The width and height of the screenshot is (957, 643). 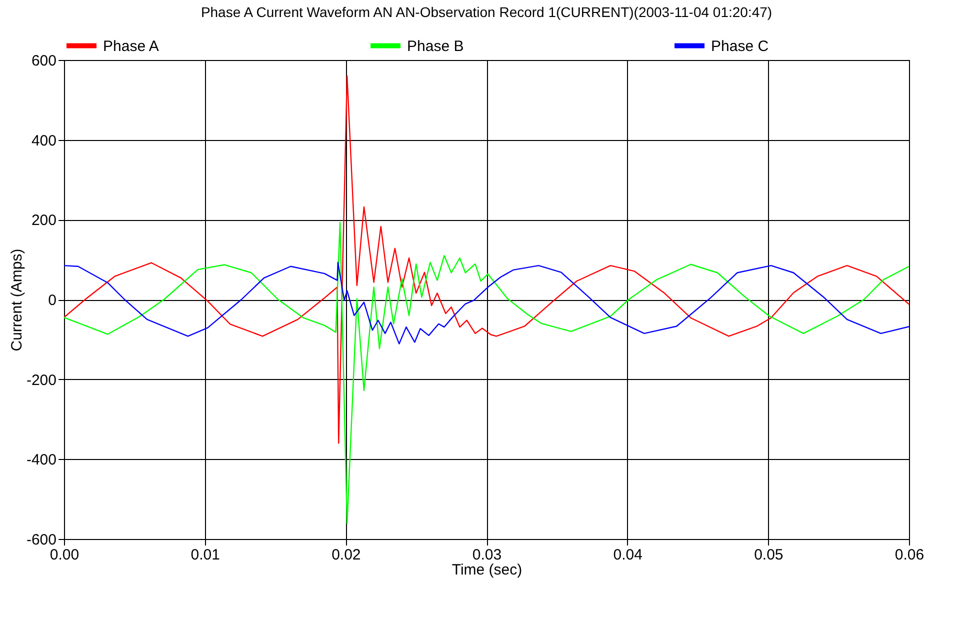 I want to click on x-tick-label: 0.06, so click(x=909, y=555).